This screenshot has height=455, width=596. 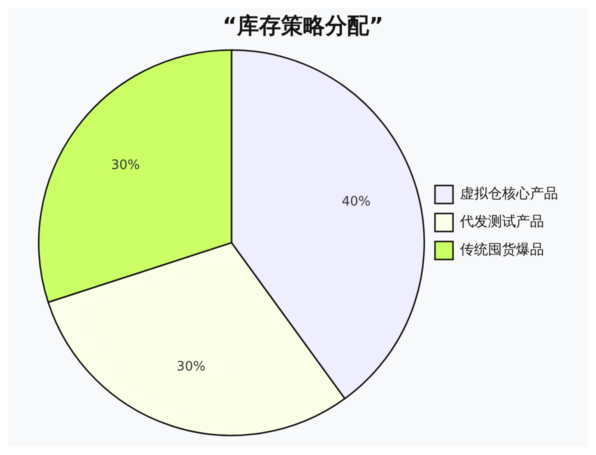 I want to click on legend-label: 虚拟仓核心产品, so click(x=509, y=194).